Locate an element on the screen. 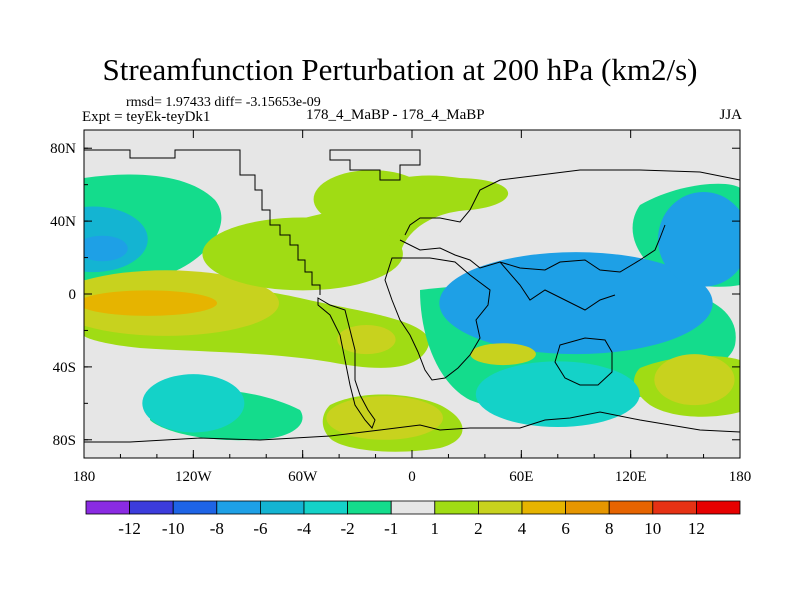 The height and width of the screenshot is (600, 800). x-tick-label: 120E is located at coordinates (631, 477).